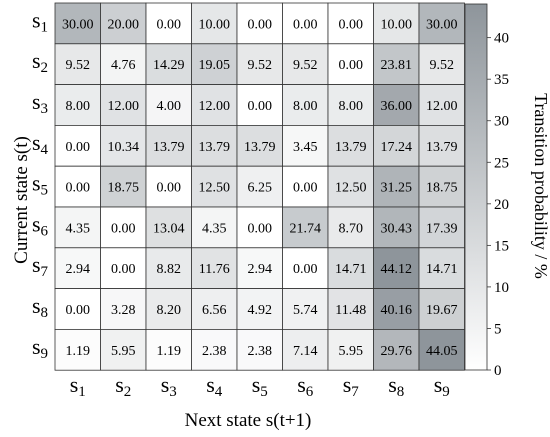 This screenshot has width=550, height=437. I want to click on column-label: s2, so click(123, 386).